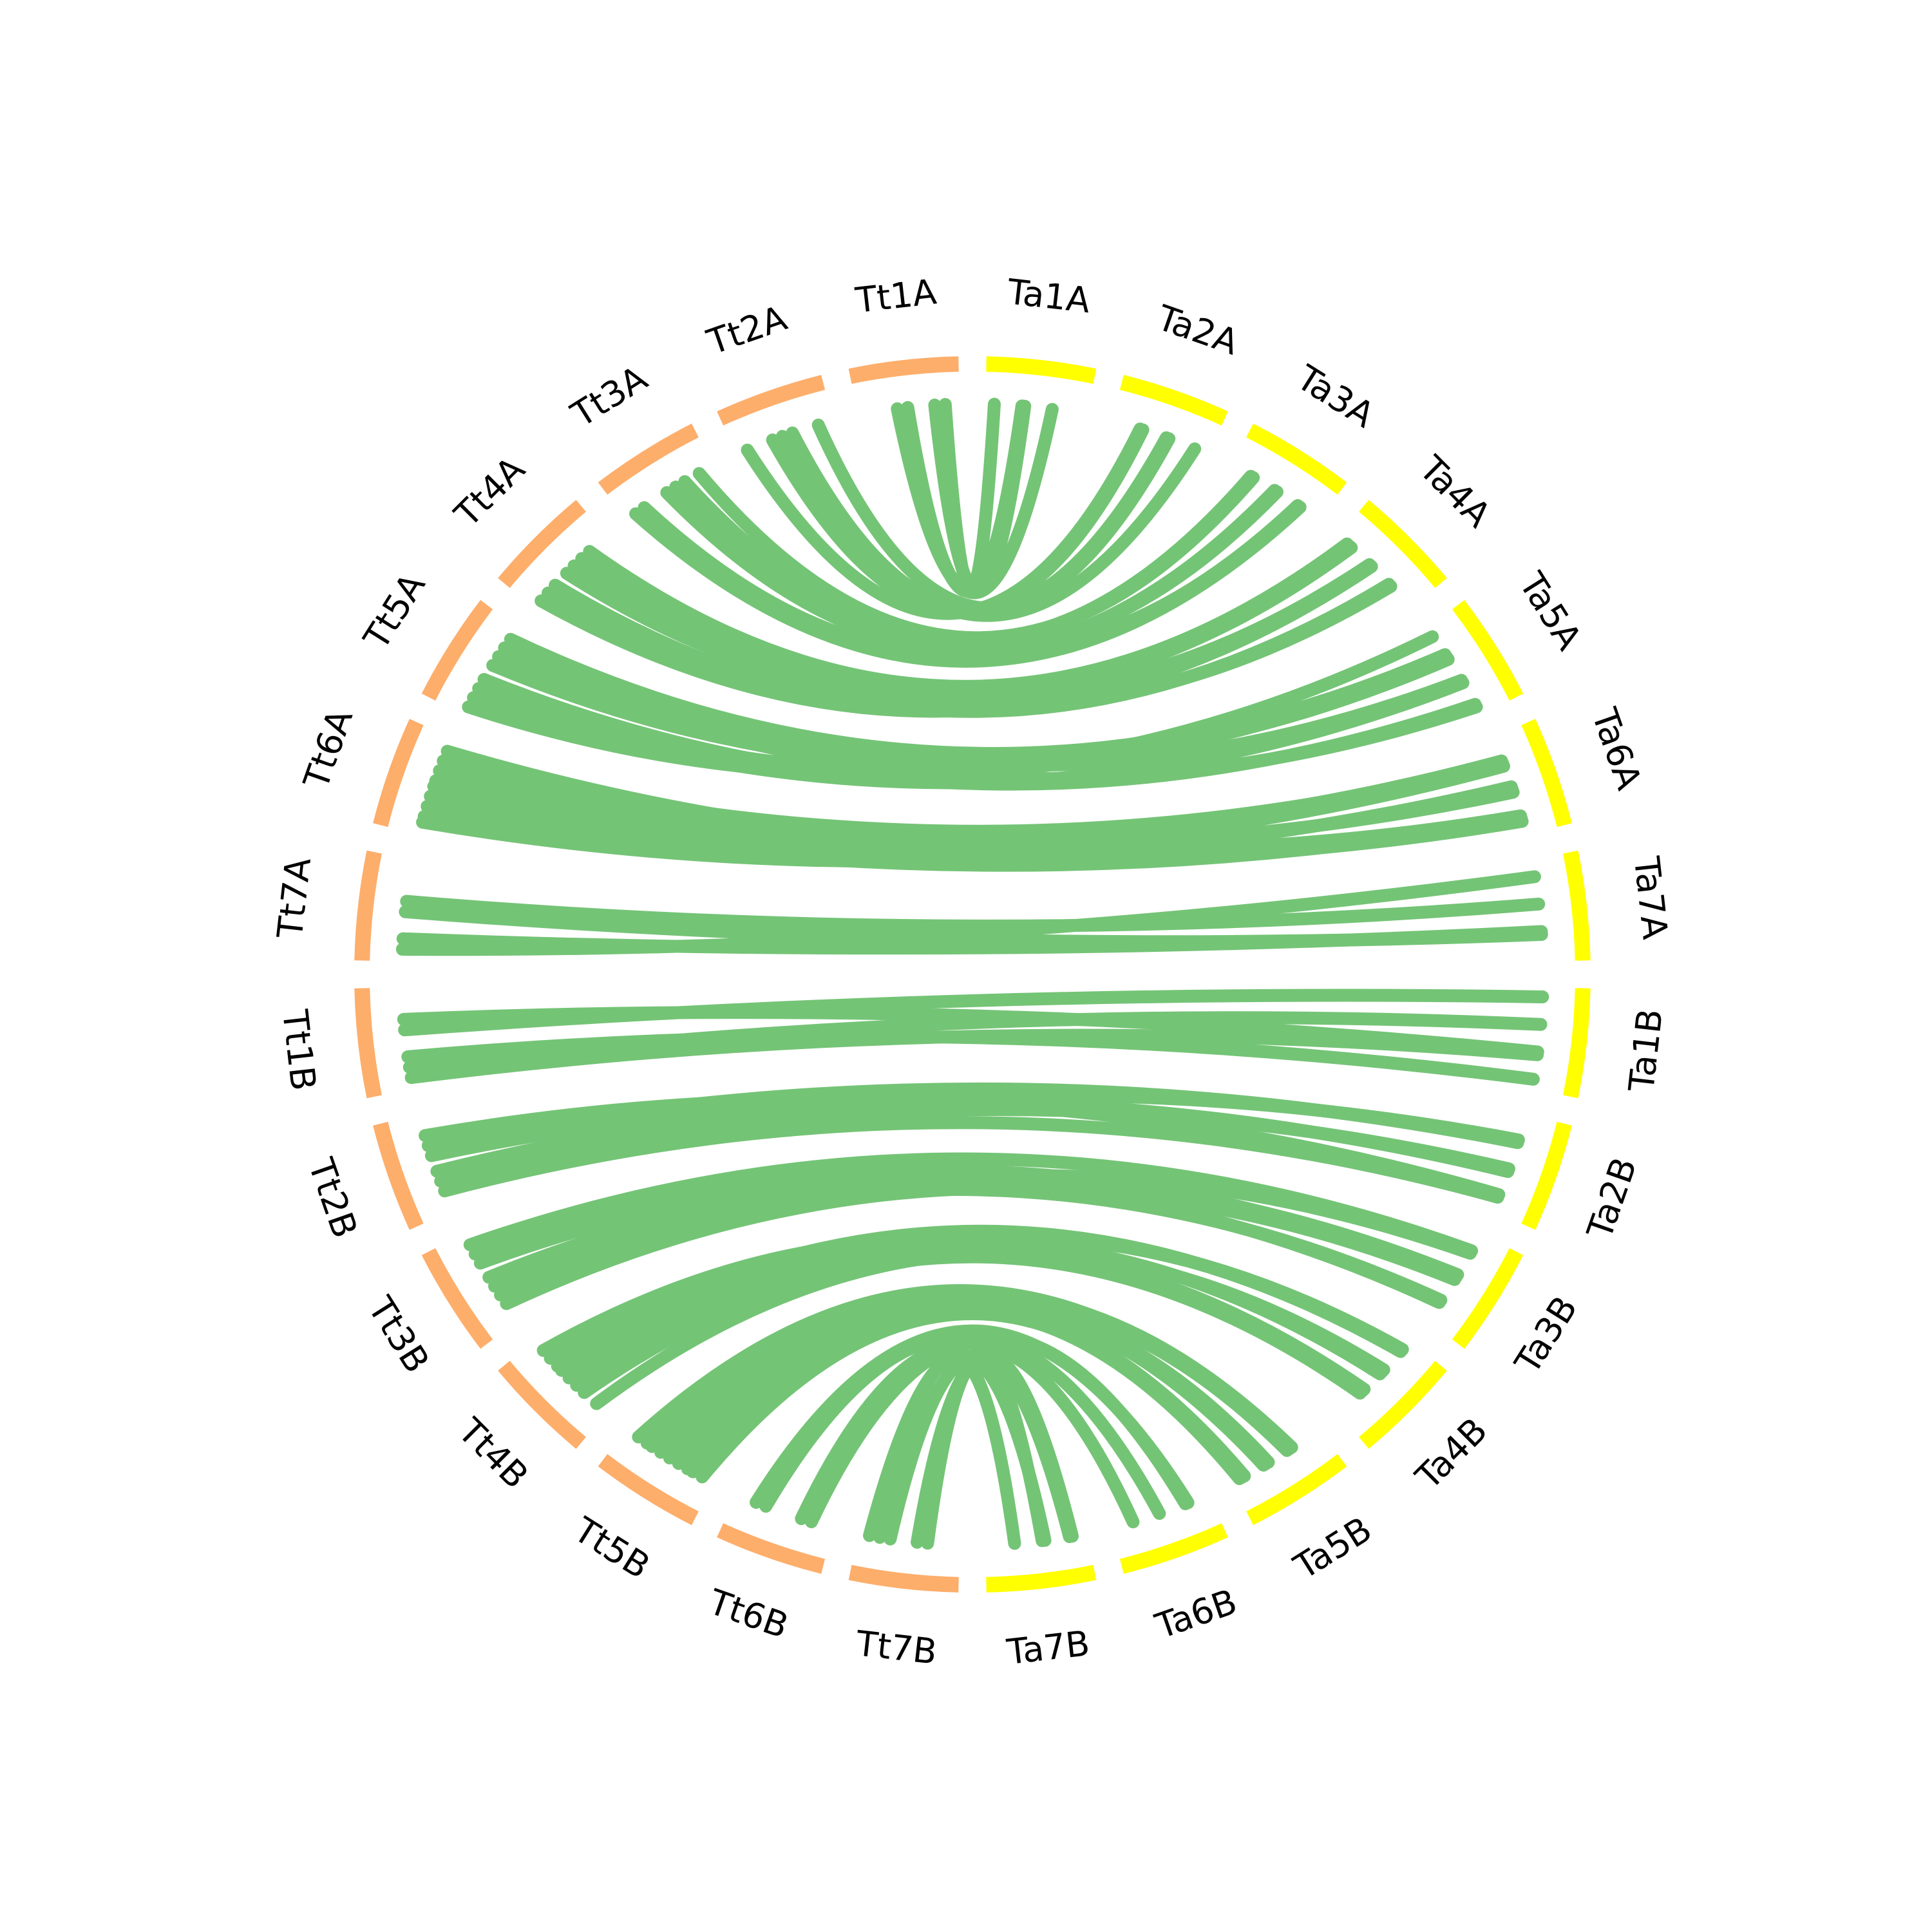 The width and height of the screenshot is (1932, 1932). What do you see at coordinates (1451, 1453) in the screenshot?
I see `chromosome-label: Ta4B` at bounding box center [1451, 1453].